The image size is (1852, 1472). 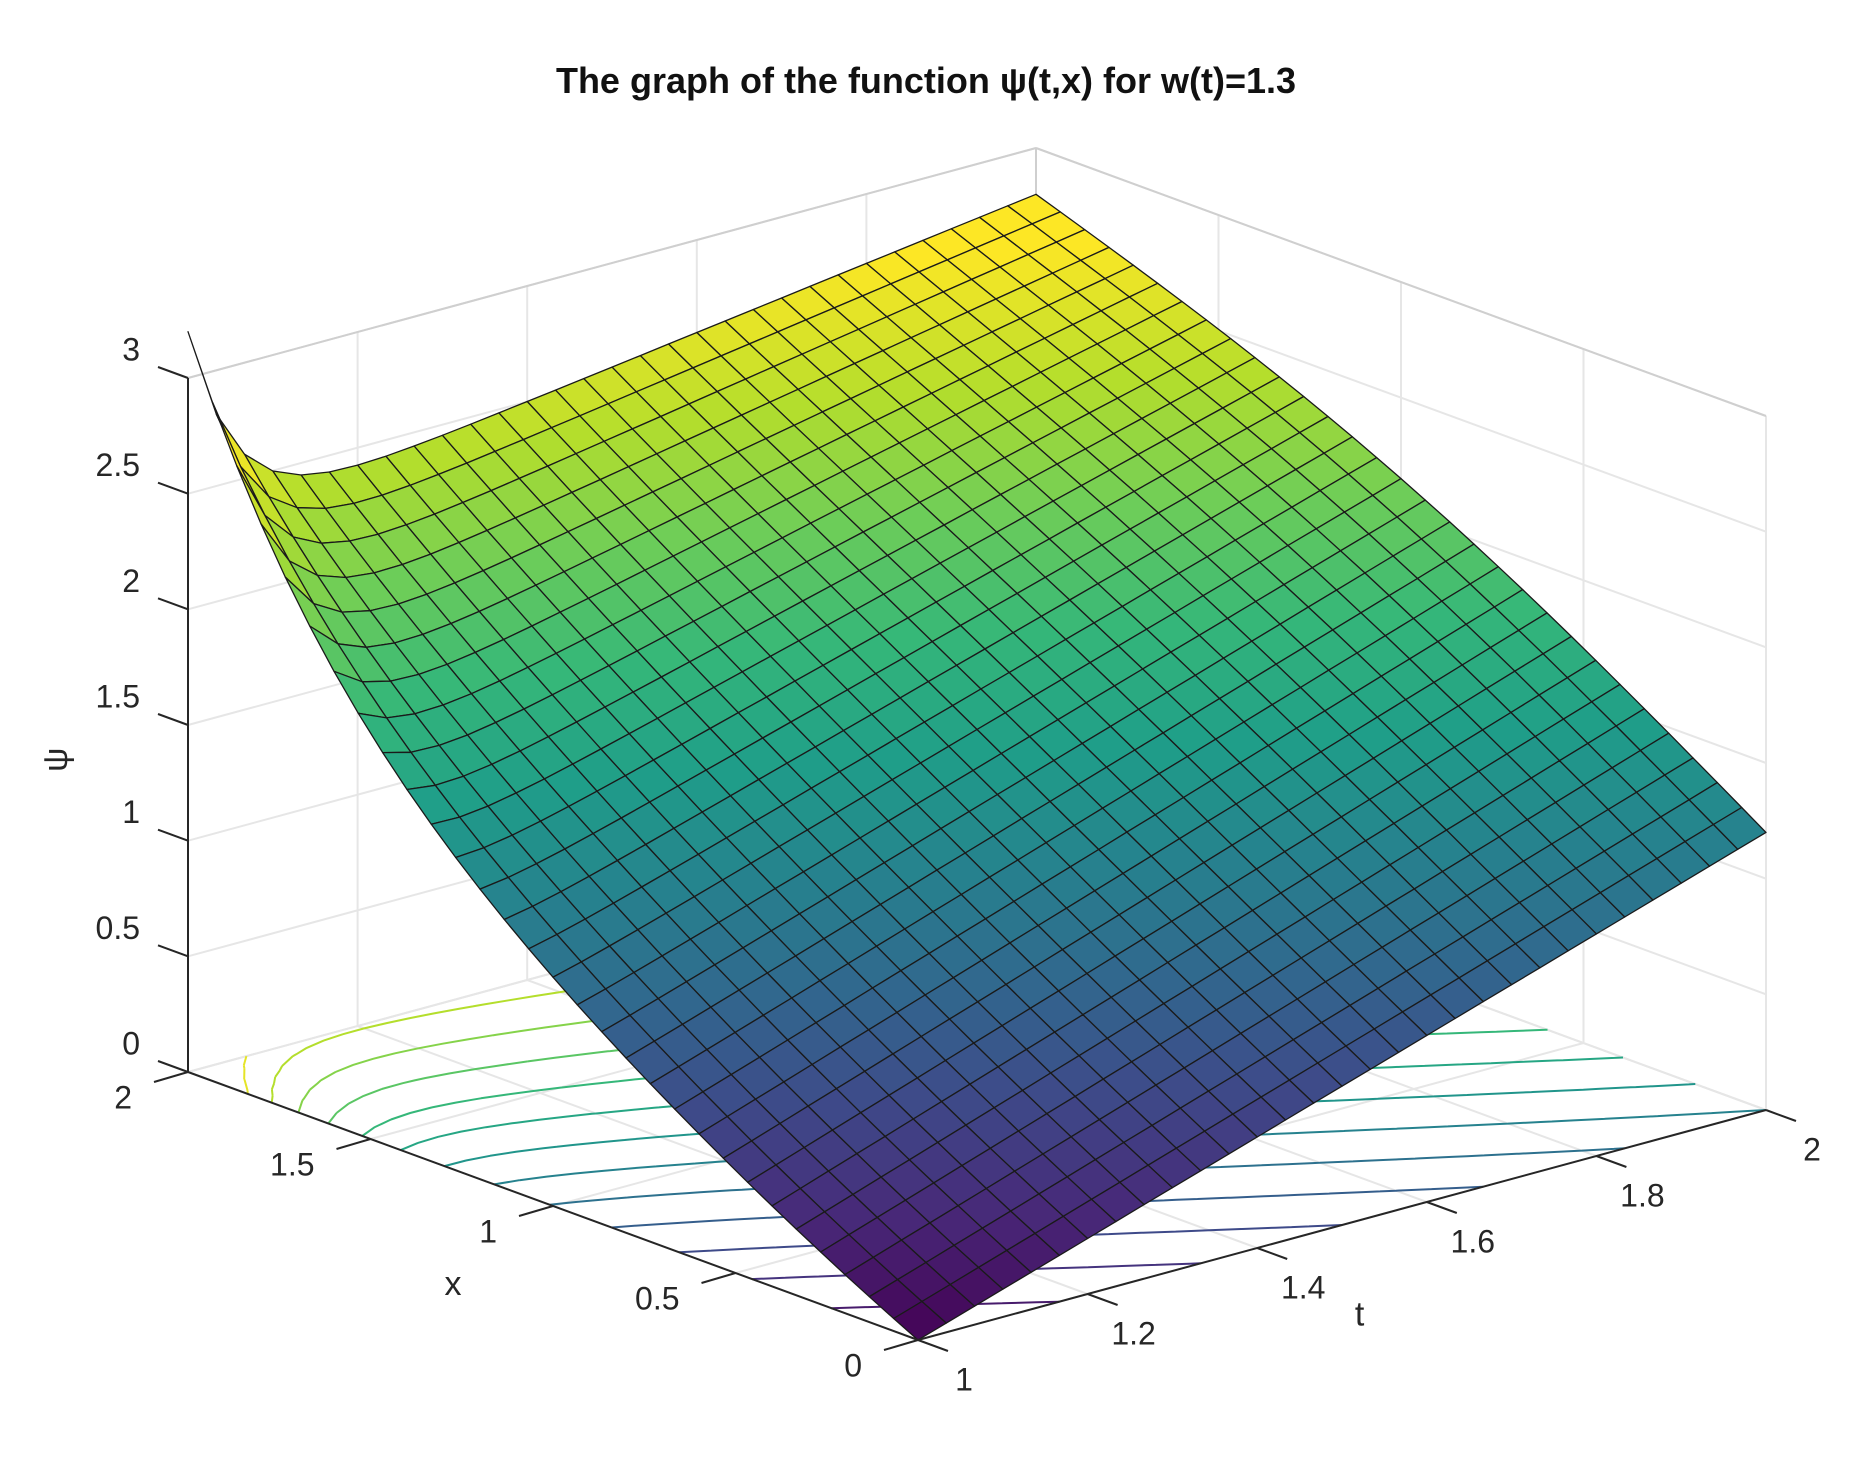 I want to click on t-axis-line, so click(x=1342, y=1225).